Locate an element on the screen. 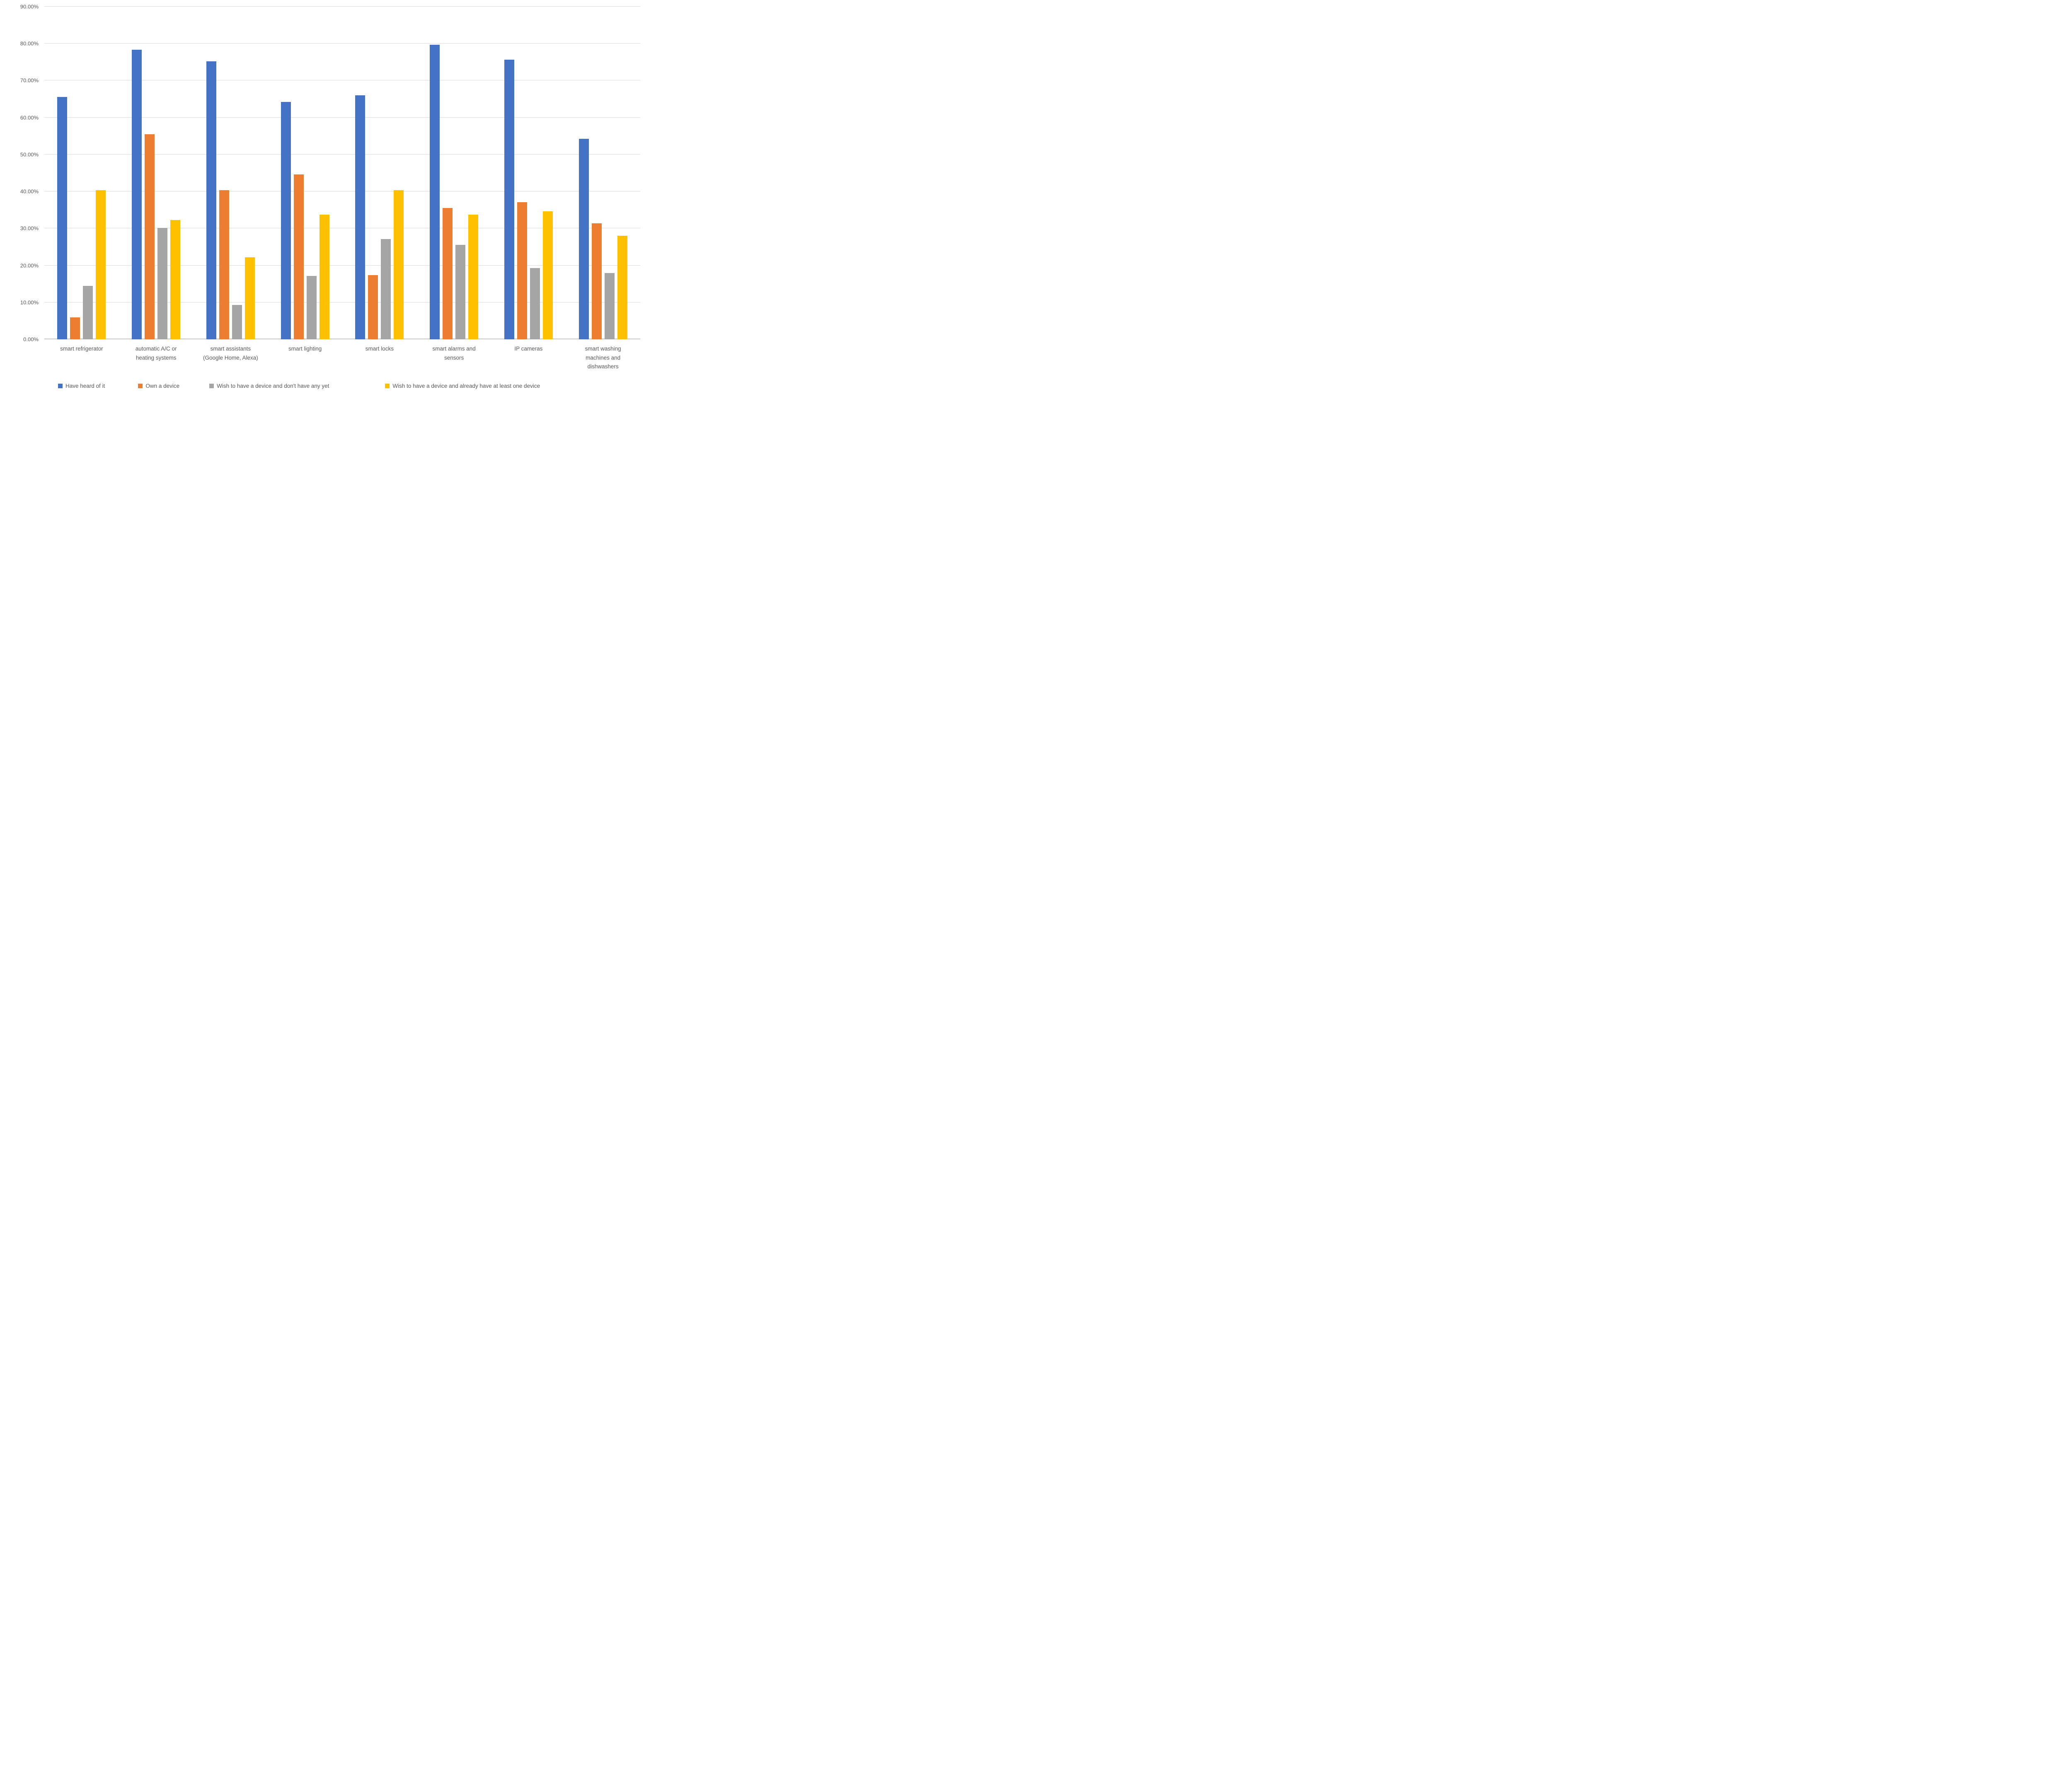  x-axis-category-label-text: smart alarms and sensors is located at coordinates (454, 353).